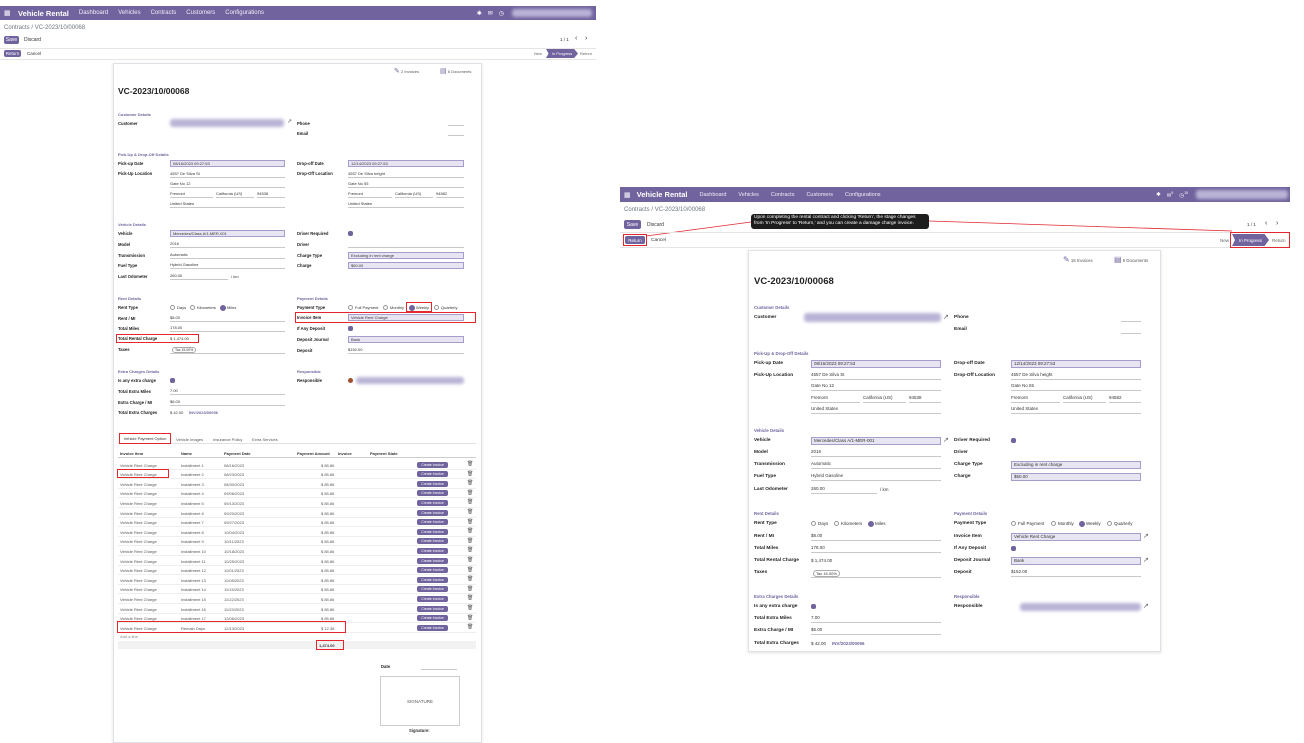 This screenshot has height=743, width=1304. I want to click on vehicle-field: Mercedes/Class A/1-MER-001, so click(876, 441).